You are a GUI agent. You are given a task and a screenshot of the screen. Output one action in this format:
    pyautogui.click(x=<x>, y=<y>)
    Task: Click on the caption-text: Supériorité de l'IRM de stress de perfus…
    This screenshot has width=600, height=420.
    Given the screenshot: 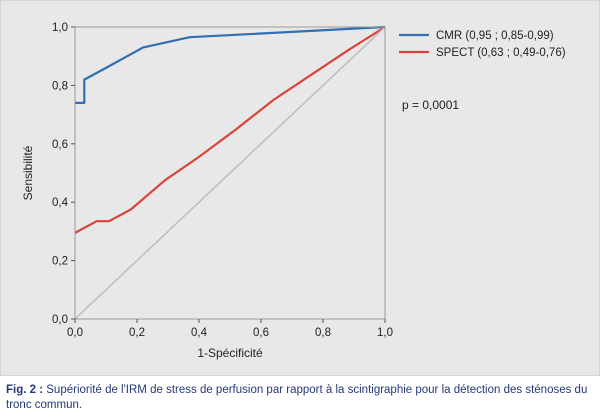 What is the action you would take?
    pyautogui.click(x=297, y=397)
    